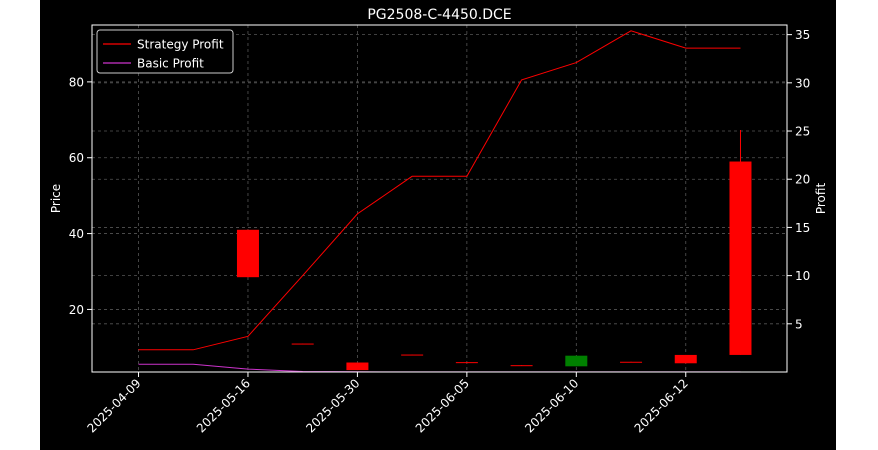 The width and height of the screenshot is (878, 450). Describe the element at coordinates (802, 180) in the screenshot. I see `y-tick-label-right-3: 20` at that location.